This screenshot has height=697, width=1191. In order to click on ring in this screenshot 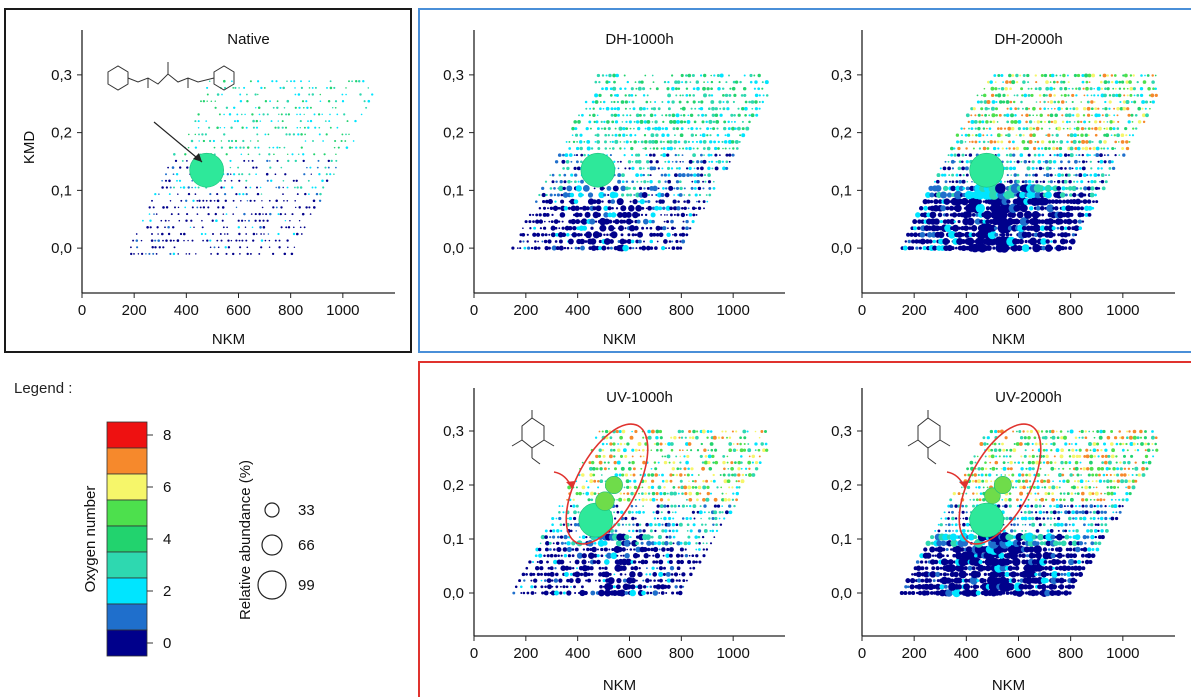, I will do `click(929, 433)`.